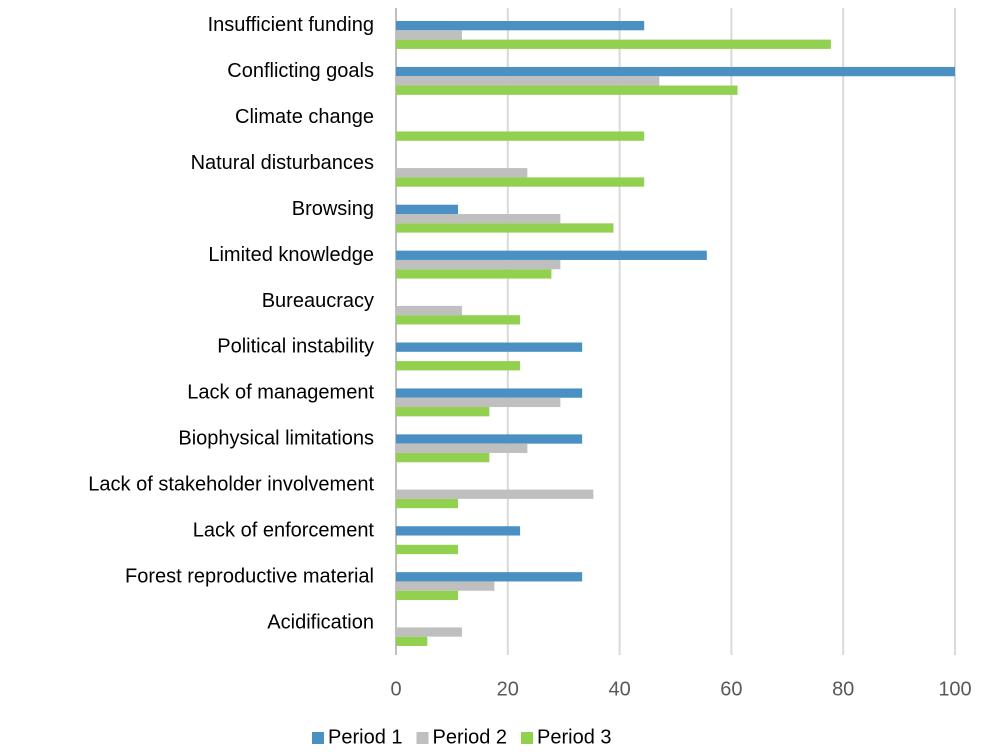  I want to click on y-tick-label: Lack of enforcement, so click(284, 530).